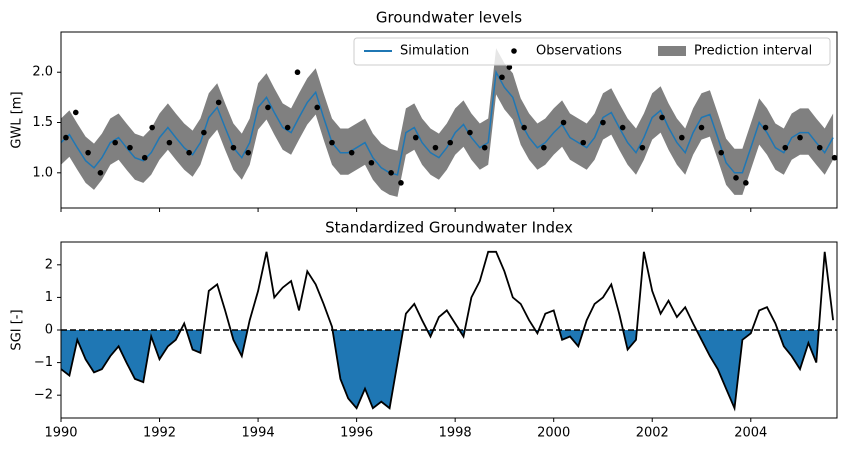 The height and width of the screenshot is (451, 846). What do you see at coordinates (49, 264) in the screenshot?
I see `y-tick-label: 2` at bounding box center [49, 264].